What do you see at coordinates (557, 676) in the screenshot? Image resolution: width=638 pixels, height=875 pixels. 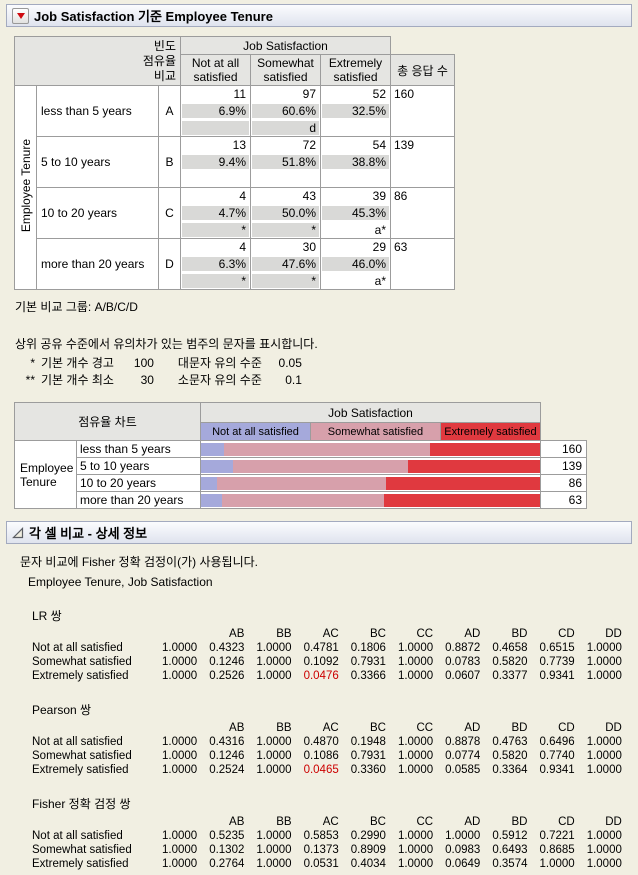 I see `pvalue-cell: 0.9341` at bounding box center [557, 676].